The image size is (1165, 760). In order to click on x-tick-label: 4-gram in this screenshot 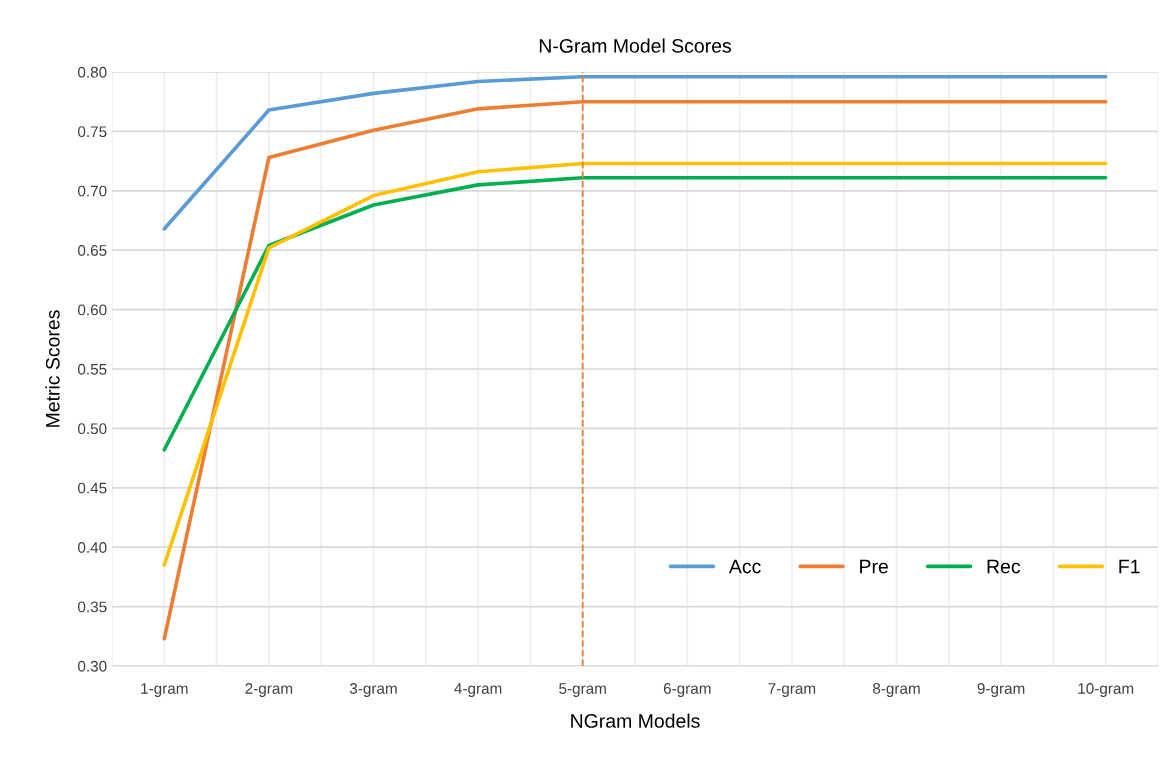, I will do `click(478, 690)`.